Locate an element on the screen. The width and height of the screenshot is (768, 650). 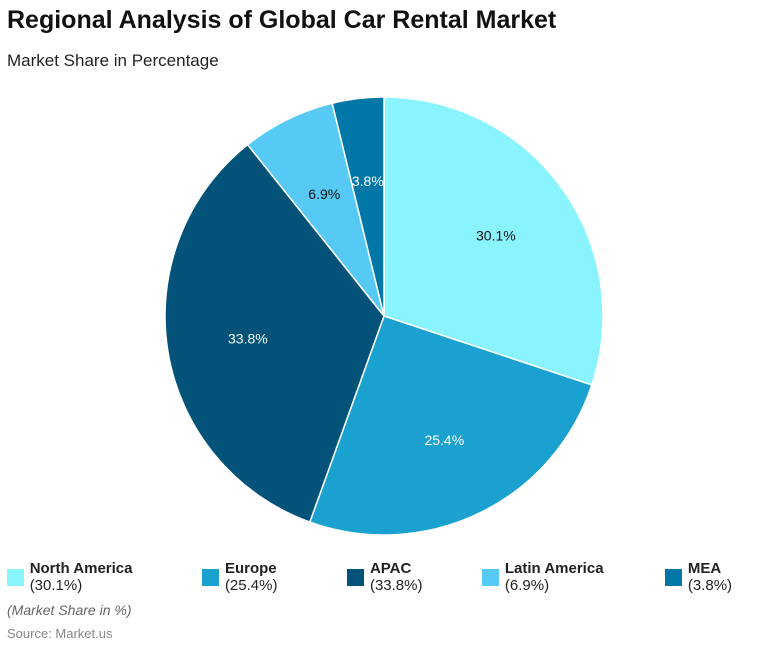
slice-label: 6.9% is located at coordinates (324, 194).